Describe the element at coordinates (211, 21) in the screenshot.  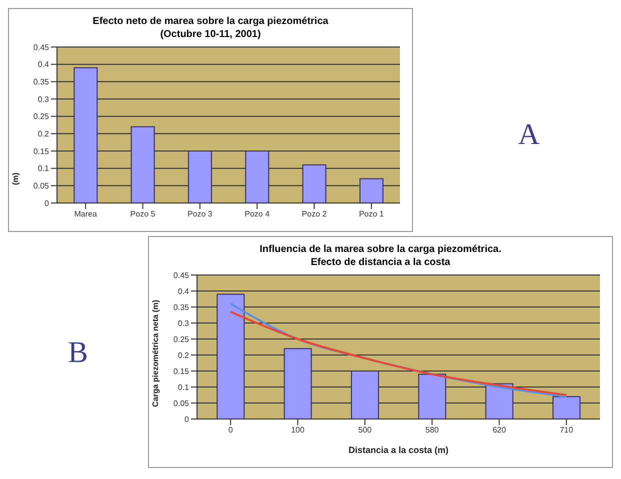
I see `chart-title: Efecto neto de marea sobre la carga piezométrica` at that location.